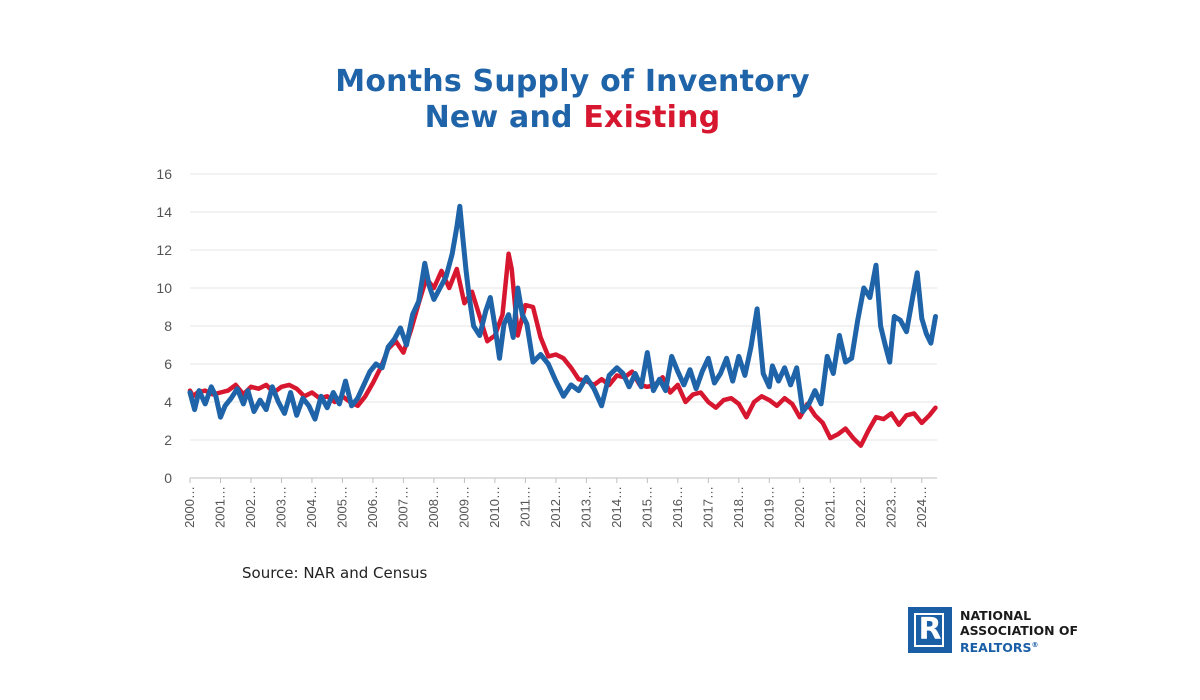  I want to click on logo-line-3: REALTORS®, so click(1019, 646).